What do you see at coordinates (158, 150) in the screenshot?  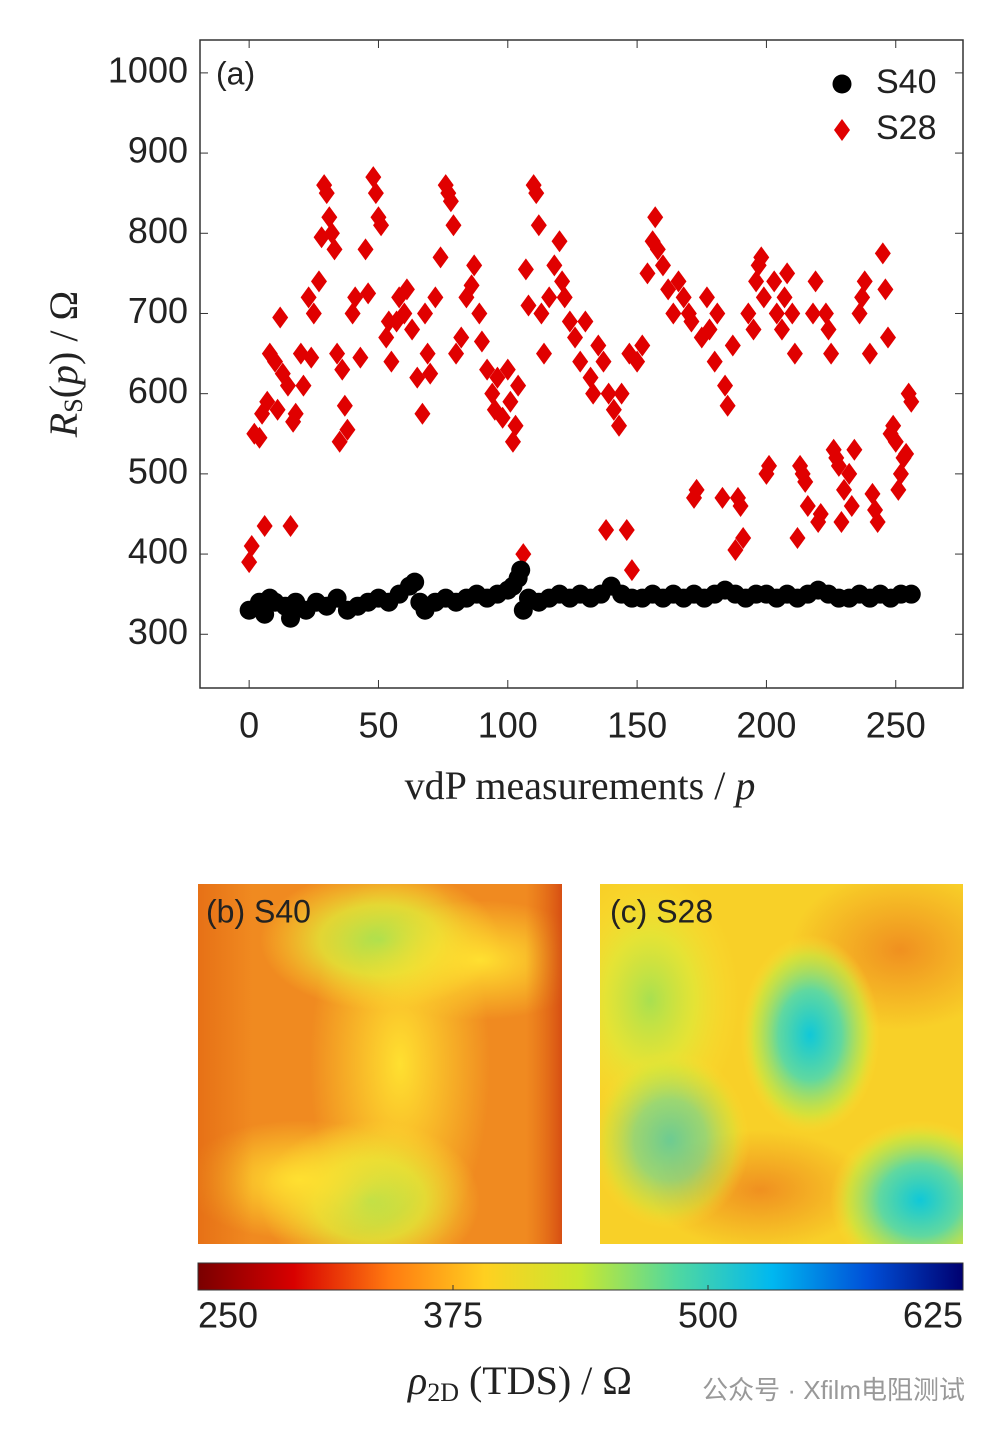 I see `y-tick-label: 900` at bounding box center [158, 150].